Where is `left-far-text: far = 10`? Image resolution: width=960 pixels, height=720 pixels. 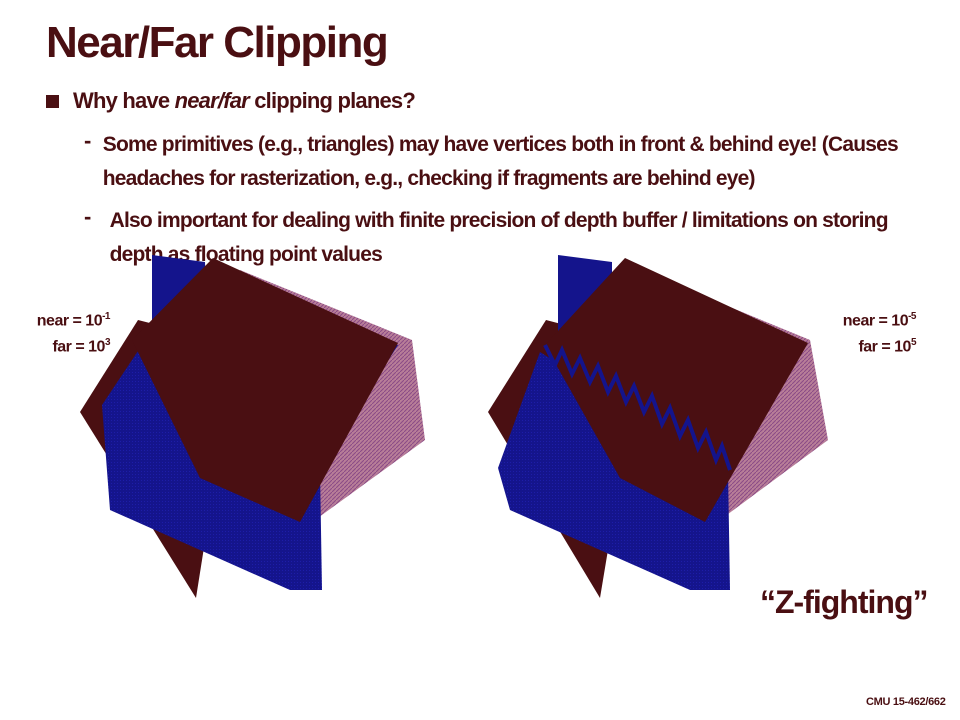
left-far-text: far = 10 is located at coordinates (78, 347).